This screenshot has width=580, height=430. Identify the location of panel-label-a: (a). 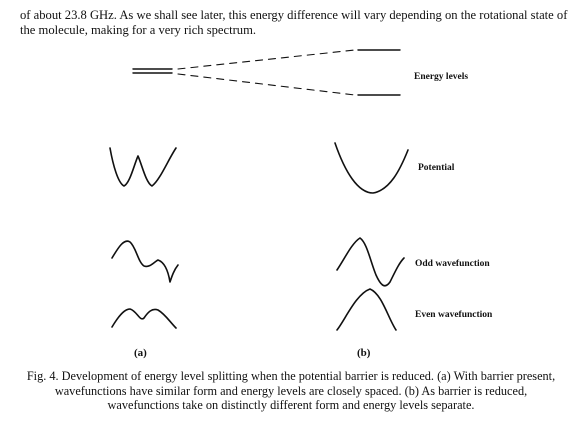
(140, 353).